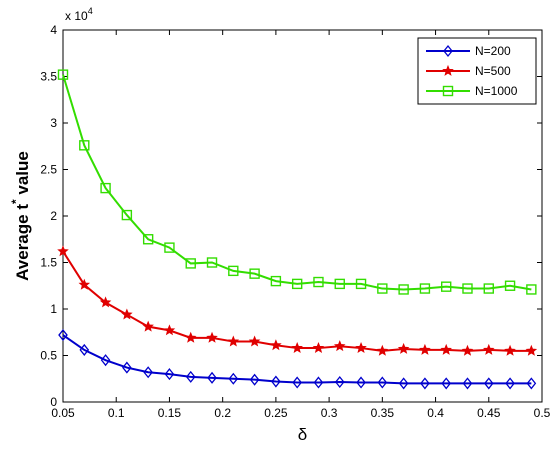  Describe the element at coordinates (329, 413) in the screenshot. I see `x-tick-label: 0.3` at that location.